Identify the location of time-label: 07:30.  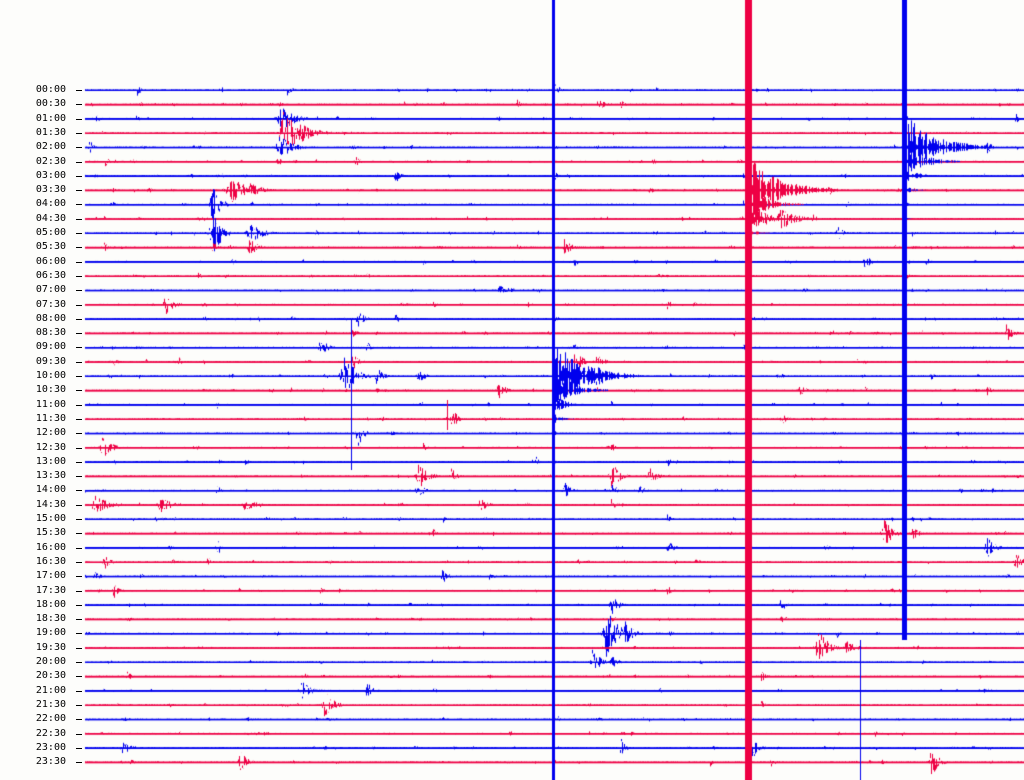
(50, 304).